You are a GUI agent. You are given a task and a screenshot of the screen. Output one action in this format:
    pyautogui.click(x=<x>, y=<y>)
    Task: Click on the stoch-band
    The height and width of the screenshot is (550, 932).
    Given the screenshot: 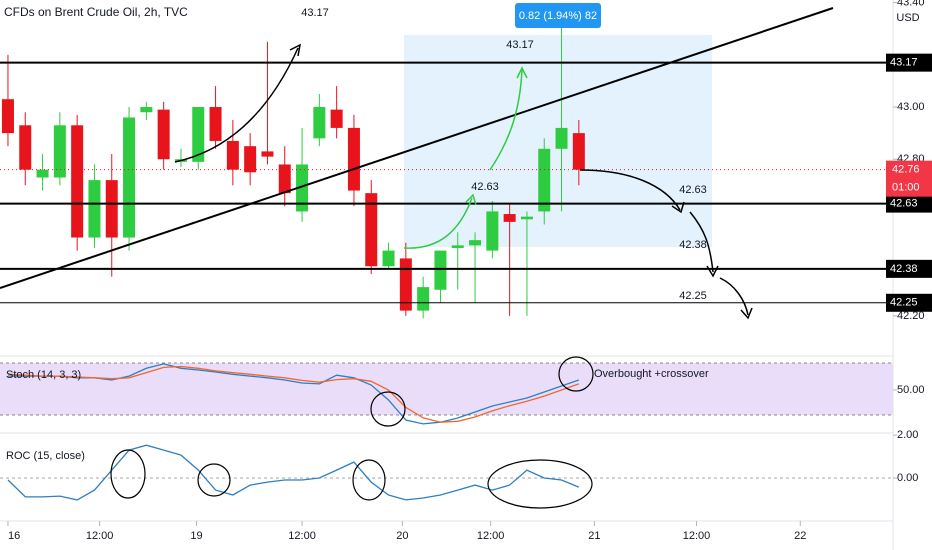 What is the action you would take?
    pyautogui.click(x=446, y=389)
    